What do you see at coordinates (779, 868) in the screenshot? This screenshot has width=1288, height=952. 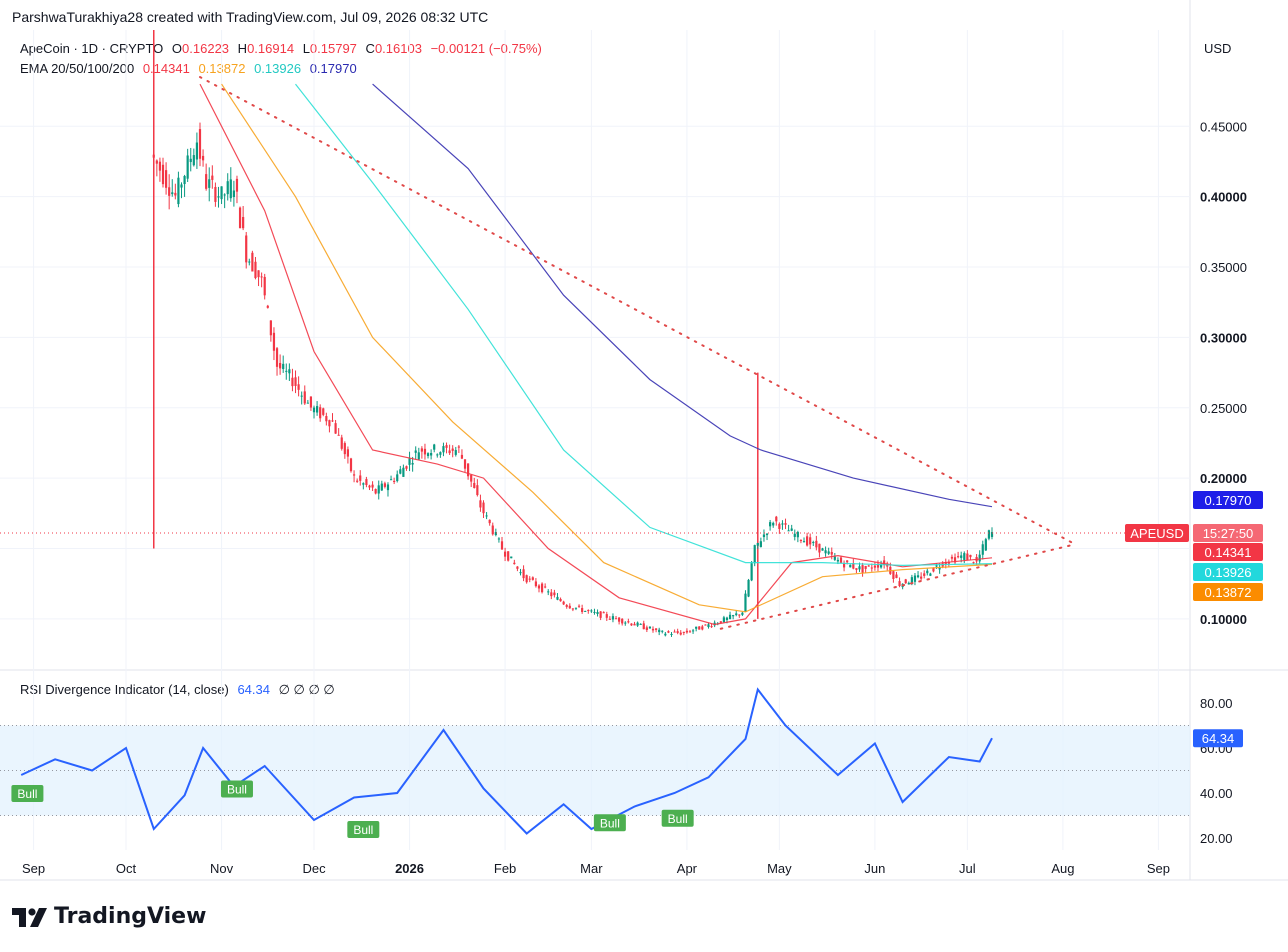 I see `x-tick-label: May` at bounding box center [779, 868].